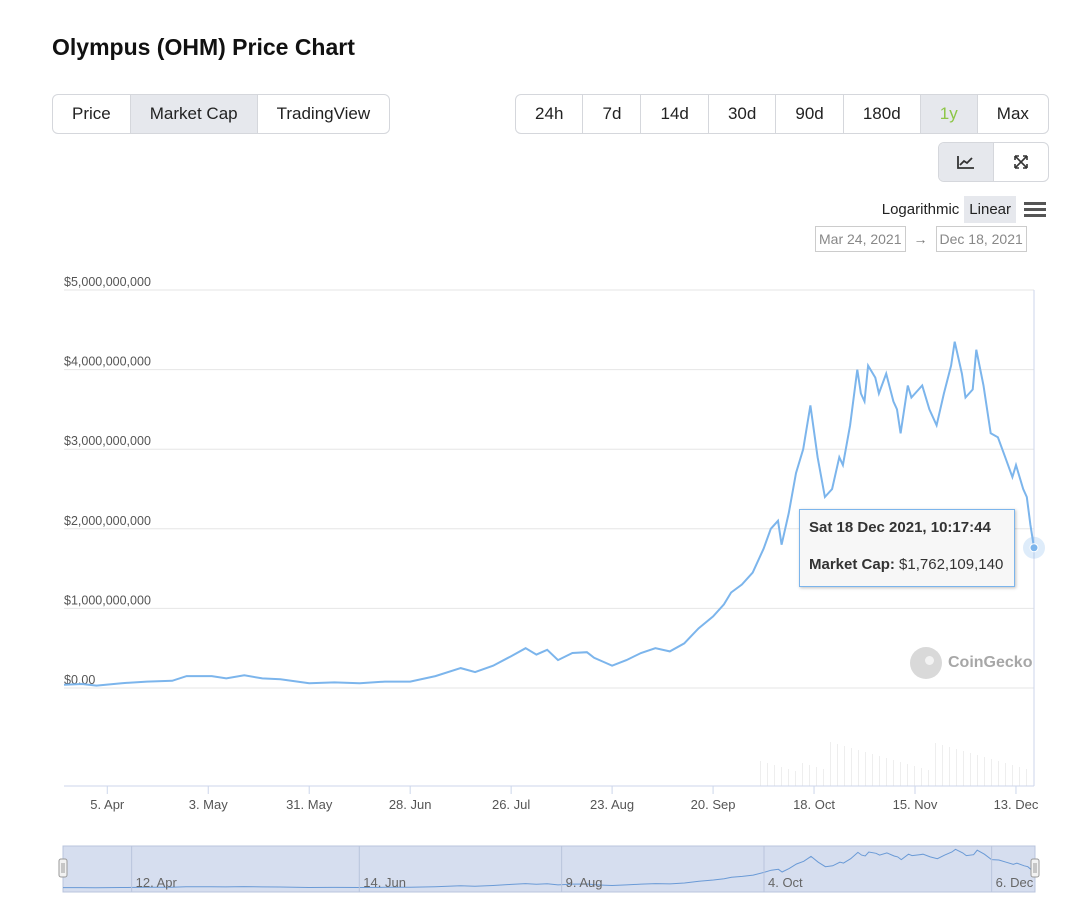 The image size is (1066, 924). I want to click on chart-tools, so click(993, 162).